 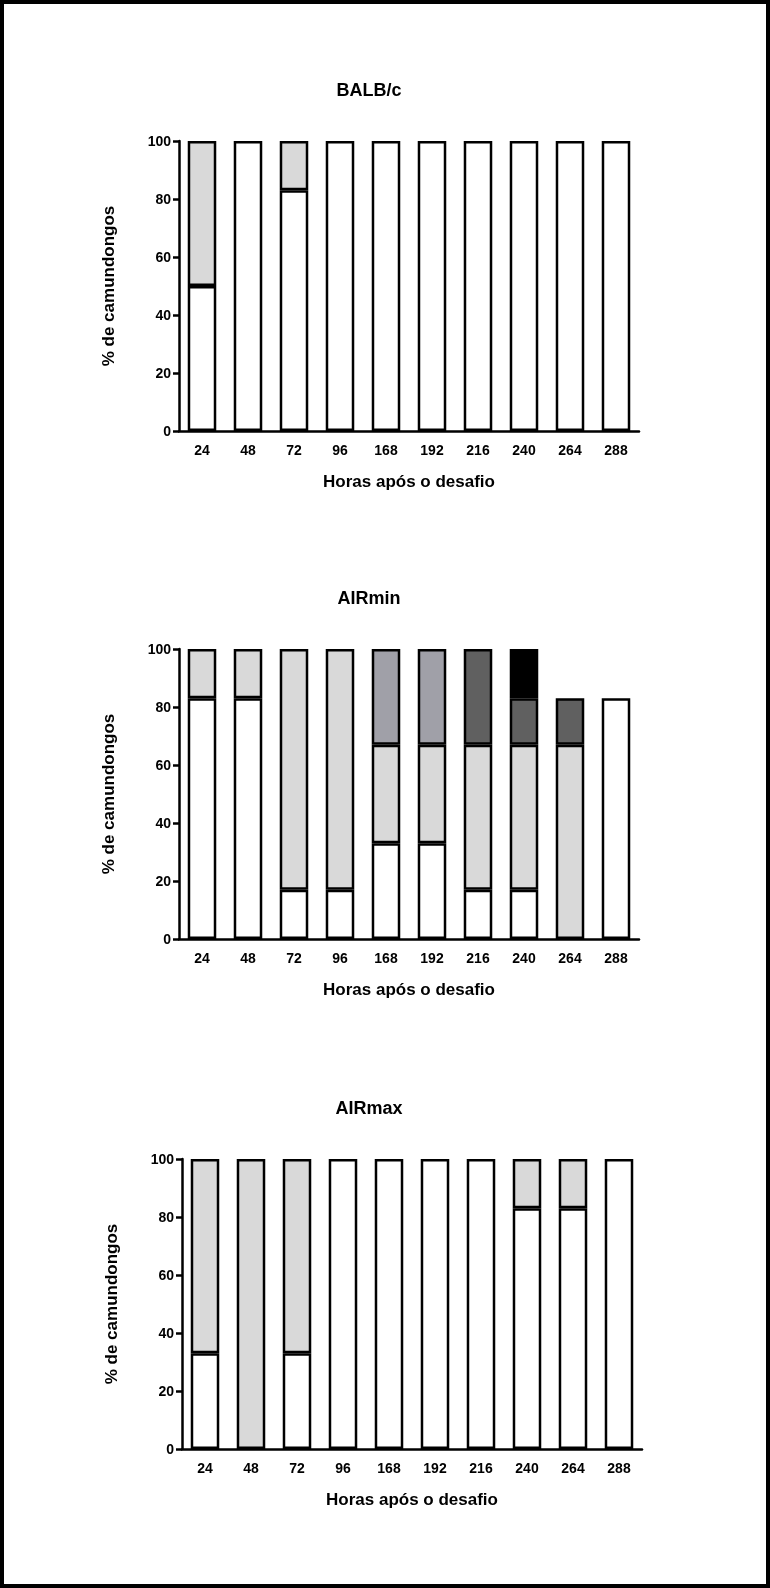 I want to click on chart-title: AIRmax, so click(x=369, y=1108).